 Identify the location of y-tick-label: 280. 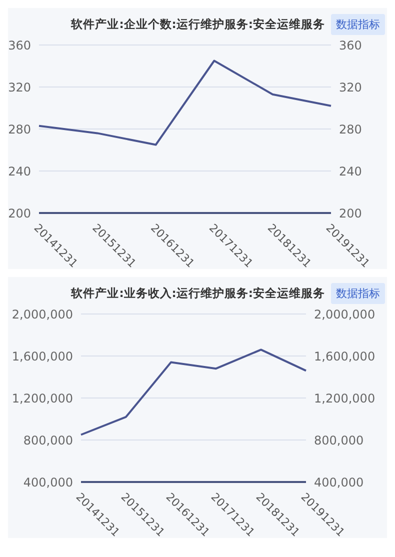
(19, 129).